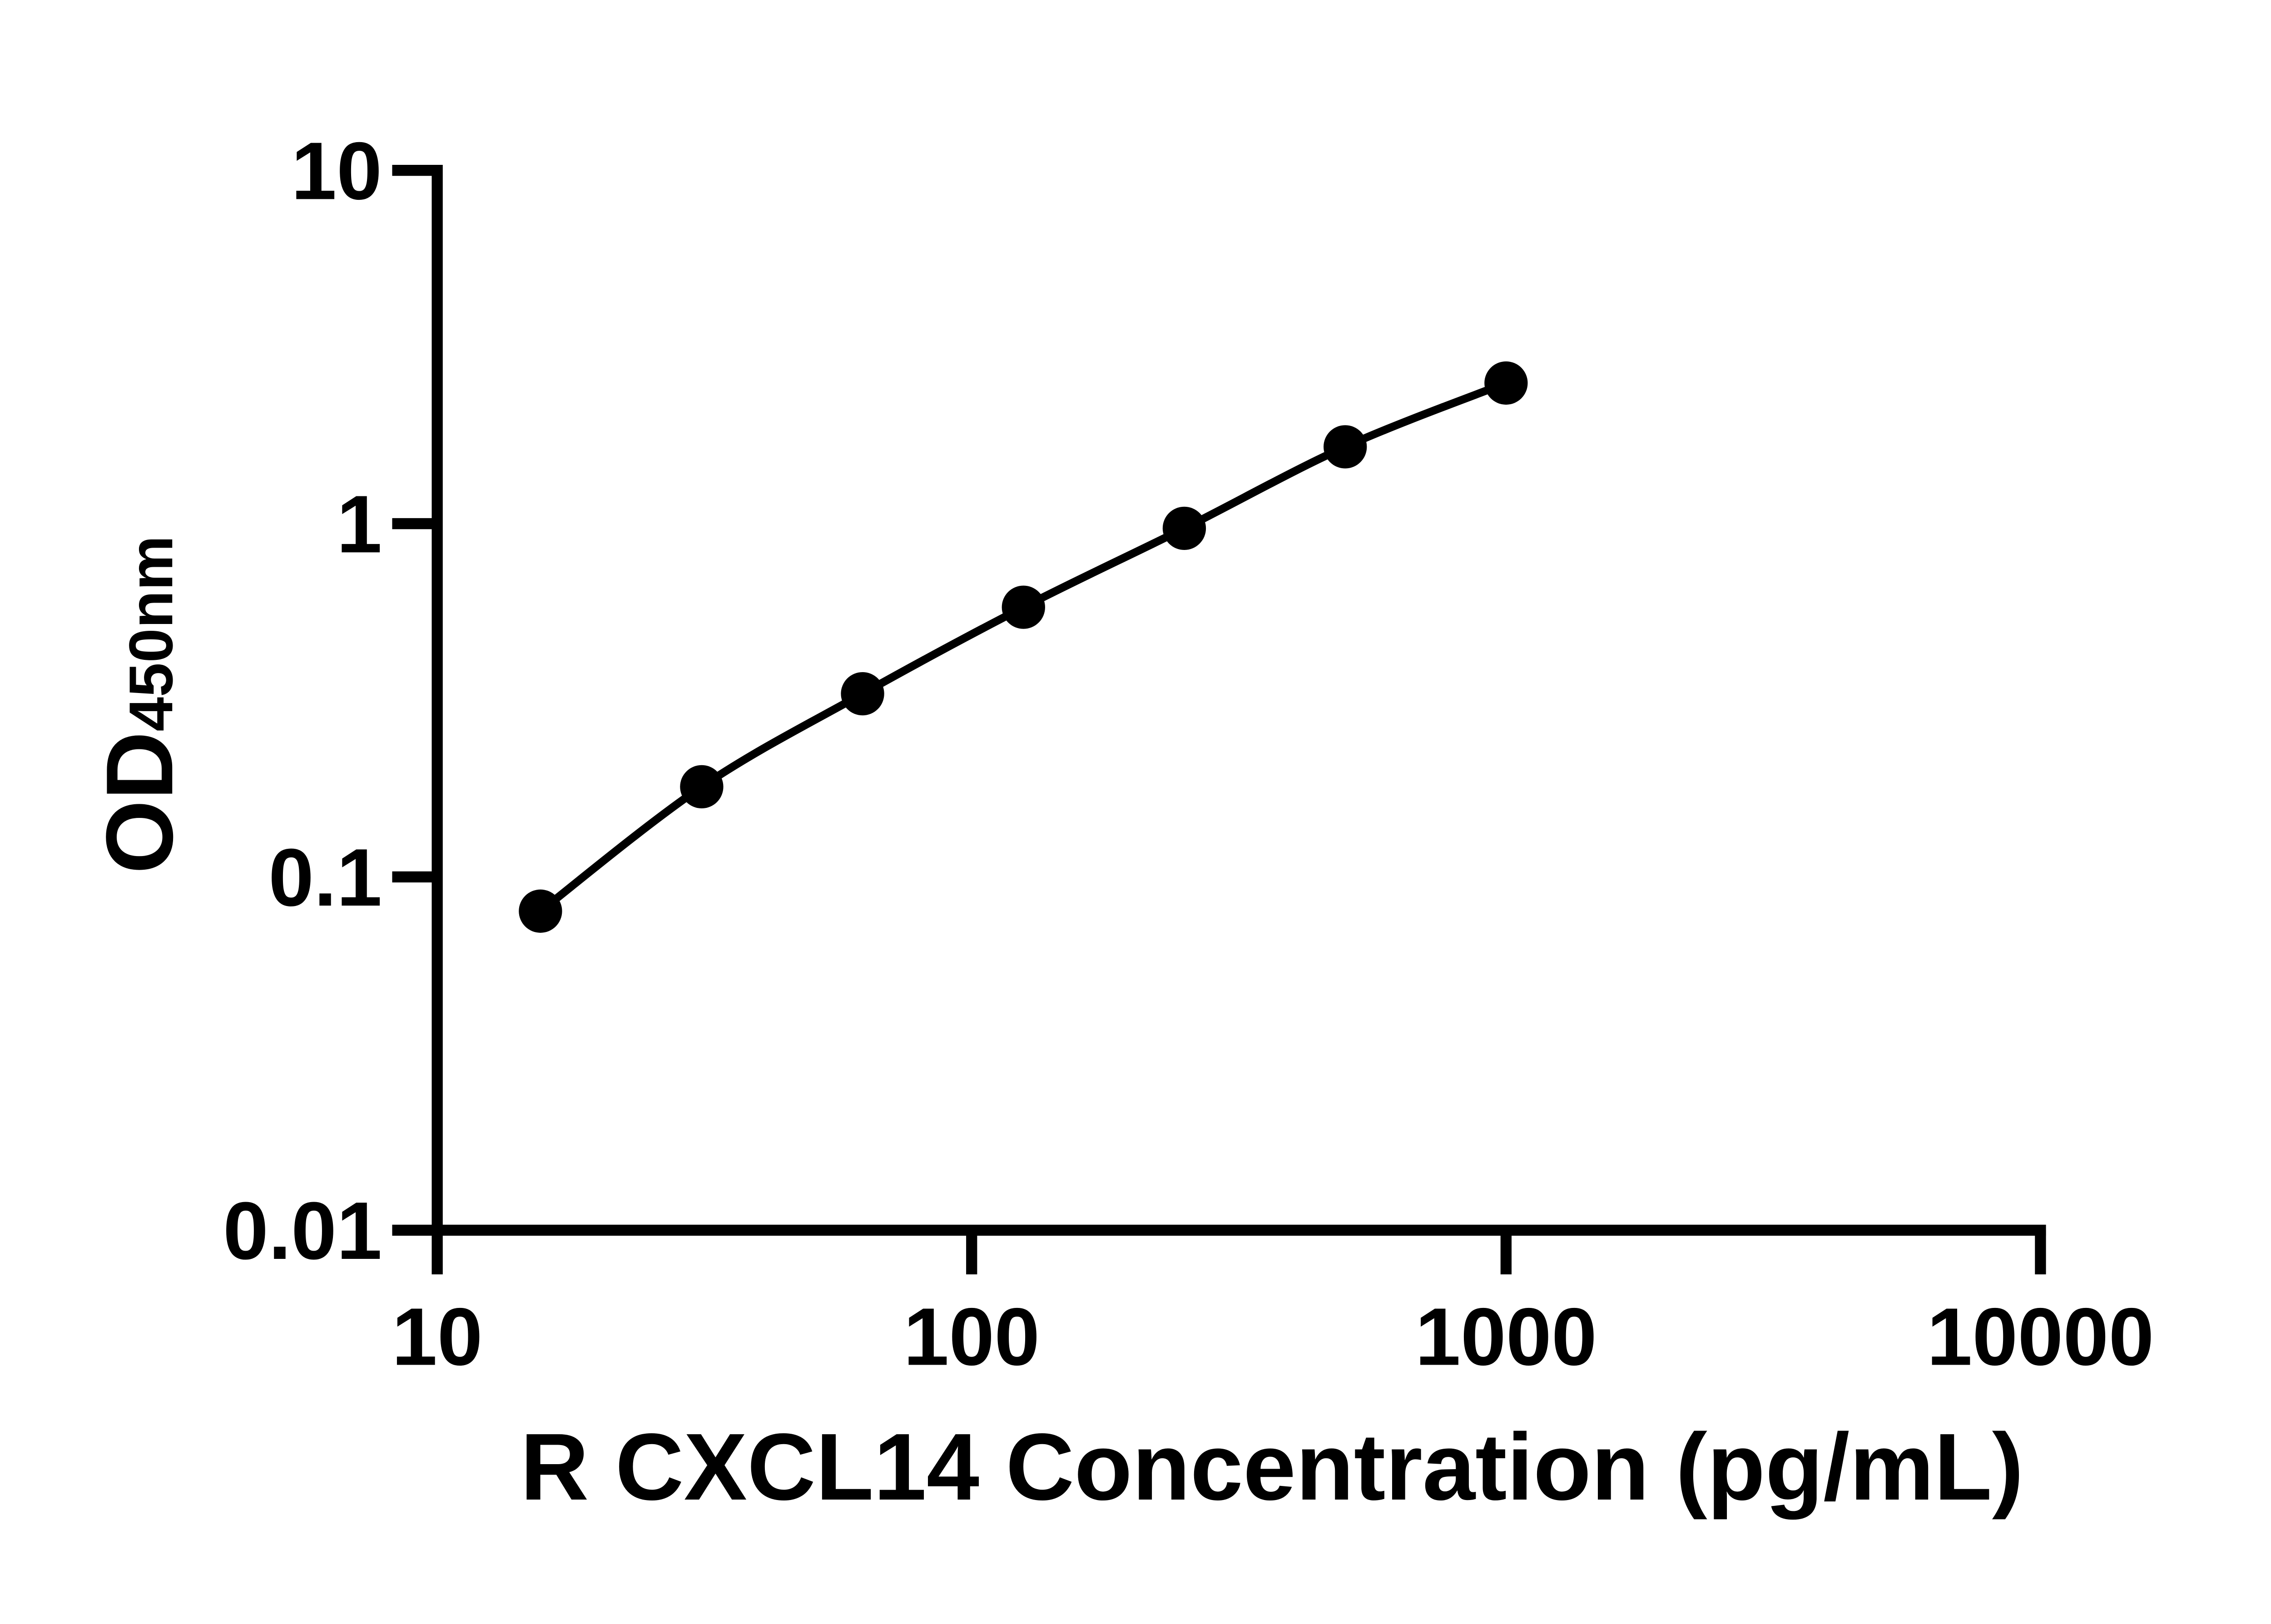  Describe the element at coordinates (414, 700) in the screenshot. I see `y-axis-ticks` at that location.